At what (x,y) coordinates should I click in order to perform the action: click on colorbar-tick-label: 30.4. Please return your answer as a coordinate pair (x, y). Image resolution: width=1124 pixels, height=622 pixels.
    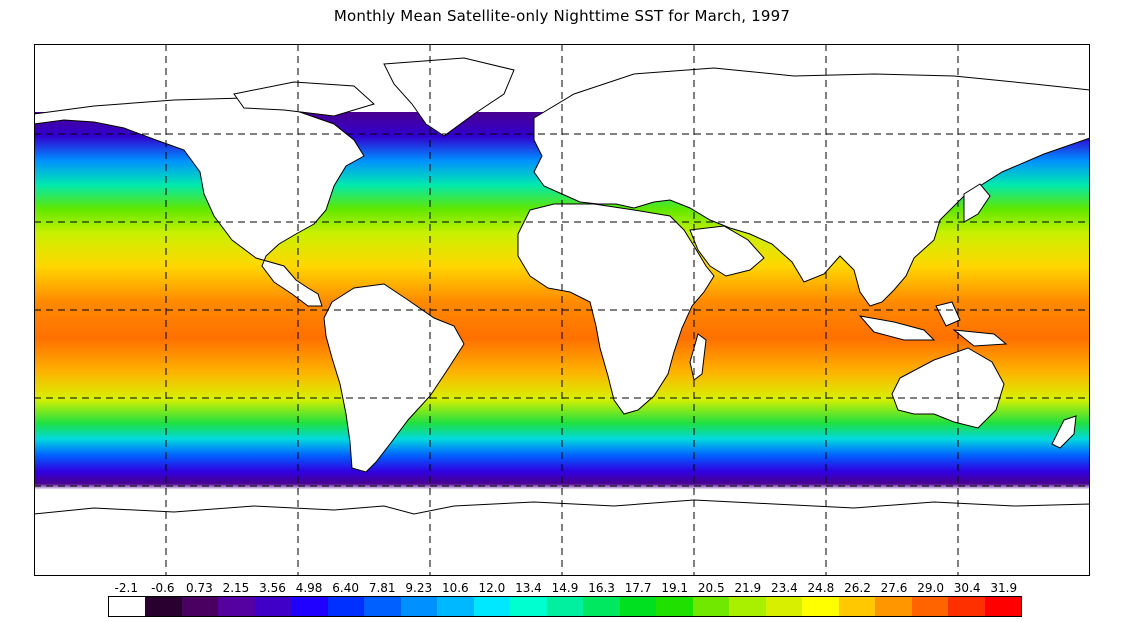
    Looking at the image, I should click on (967, 588).